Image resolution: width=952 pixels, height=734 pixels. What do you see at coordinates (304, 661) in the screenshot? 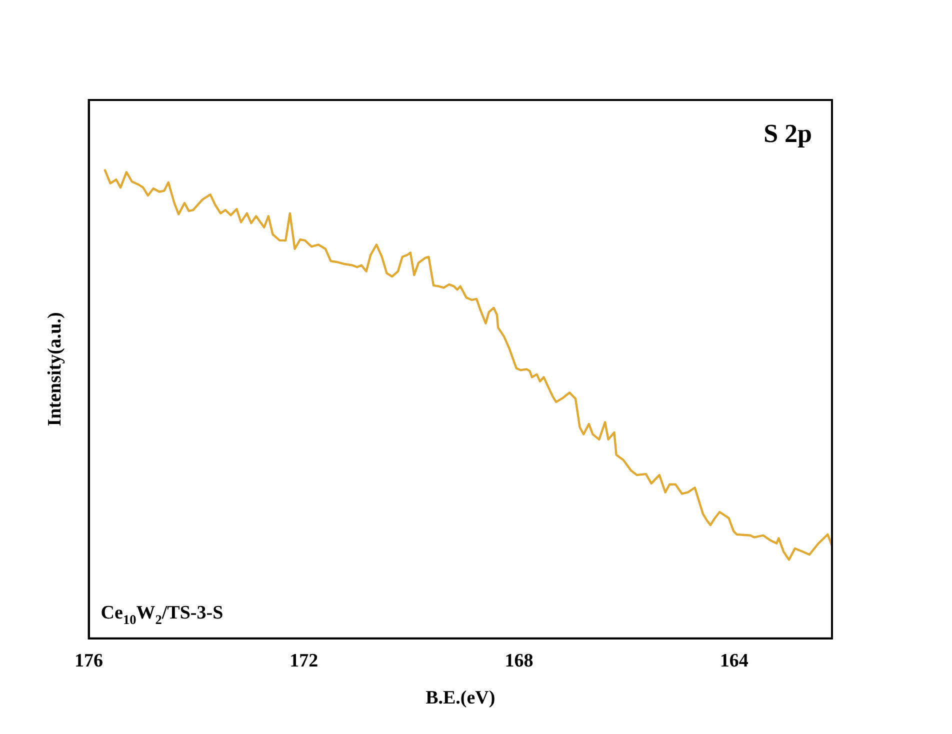
I see `x-tick-label: 172` at bounding box center [304, 661].